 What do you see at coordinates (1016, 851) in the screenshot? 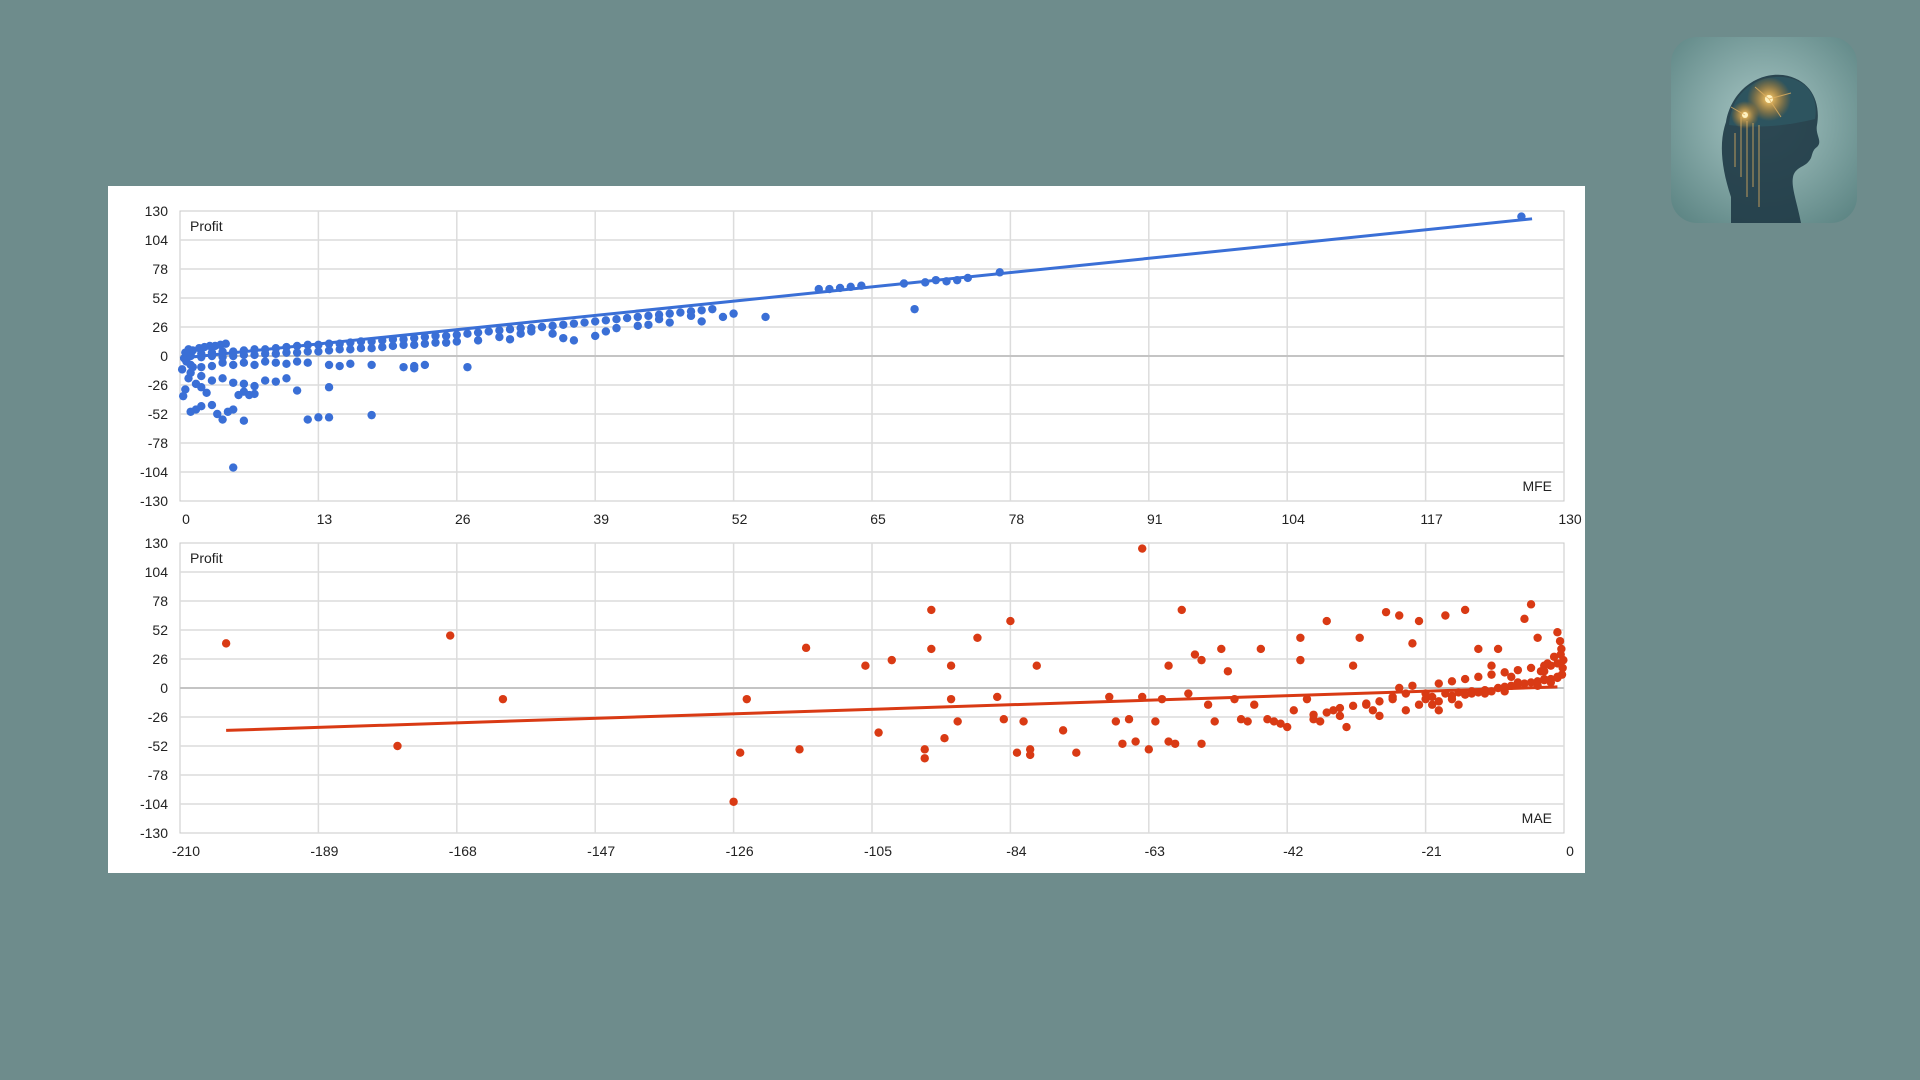
I see `x-tick-label: -84` at bounding box center [1016, 851].